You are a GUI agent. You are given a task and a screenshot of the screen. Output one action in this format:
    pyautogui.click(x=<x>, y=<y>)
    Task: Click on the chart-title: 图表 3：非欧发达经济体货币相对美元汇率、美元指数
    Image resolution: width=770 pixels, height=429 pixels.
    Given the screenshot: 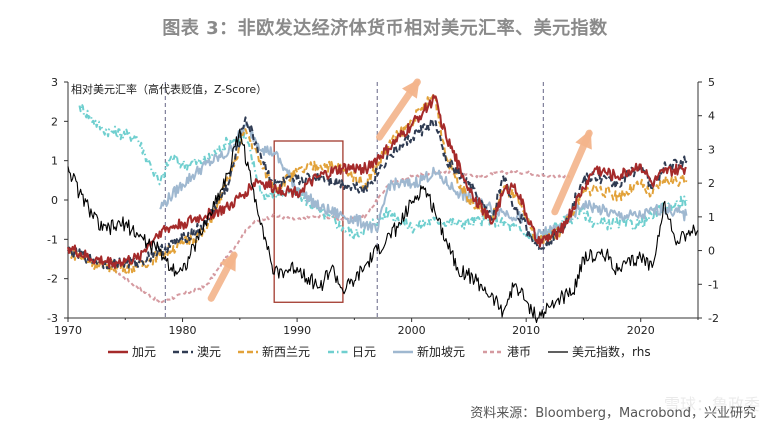 What is the action you would take?
    pyautogui.click(x=385, y=28)
    